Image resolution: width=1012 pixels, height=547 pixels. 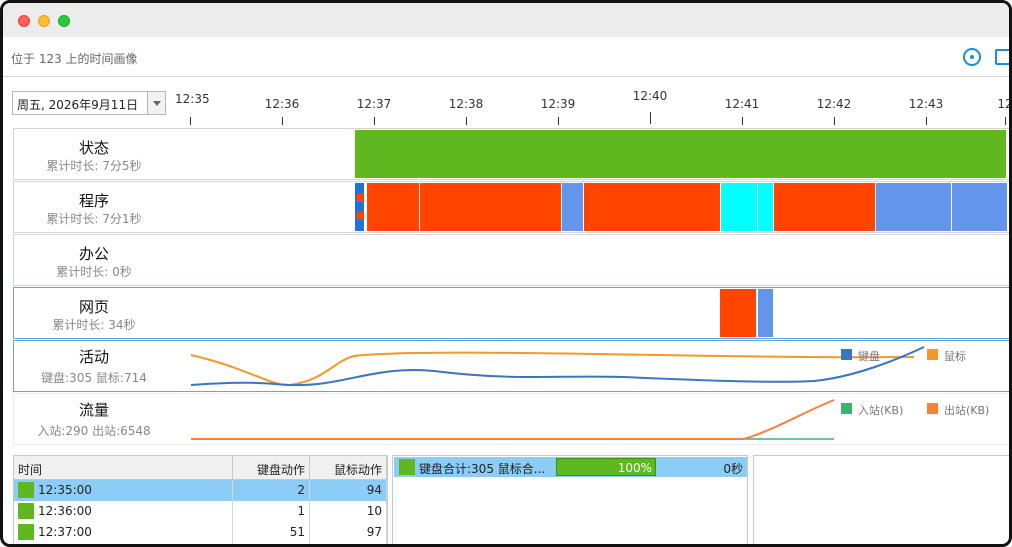 I want to click on legend-keyboard-label: 键盘, so click(x=869, y=356).